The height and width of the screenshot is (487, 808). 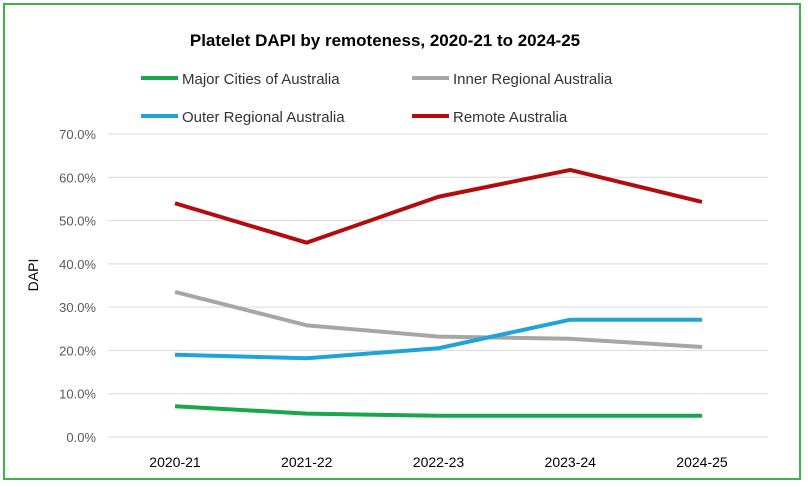 What do you see at coordinates (571, 462) in the screenshot?
I see `x-tick-label: 2023-24` at bounding box center [571, 462].